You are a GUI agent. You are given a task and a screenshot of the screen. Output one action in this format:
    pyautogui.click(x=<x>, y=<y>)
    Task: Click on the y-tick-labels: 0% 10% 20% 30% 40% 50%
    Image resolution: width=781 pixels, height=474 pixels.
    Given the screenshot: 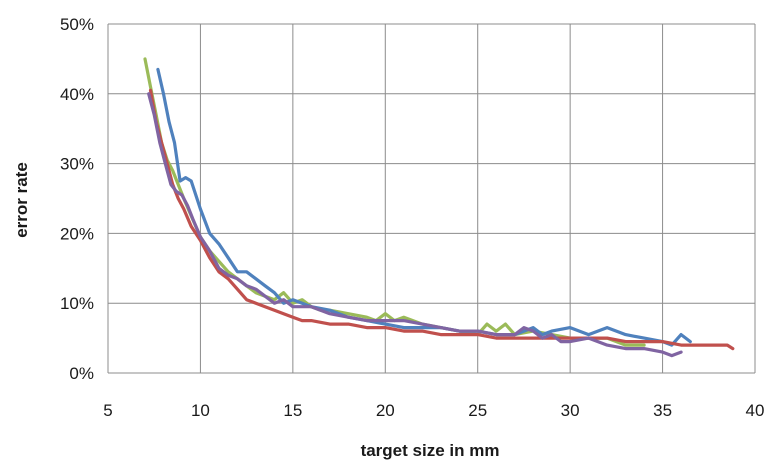 What is the action you would take?
    pyautogui.click(x=77, y=199)
    